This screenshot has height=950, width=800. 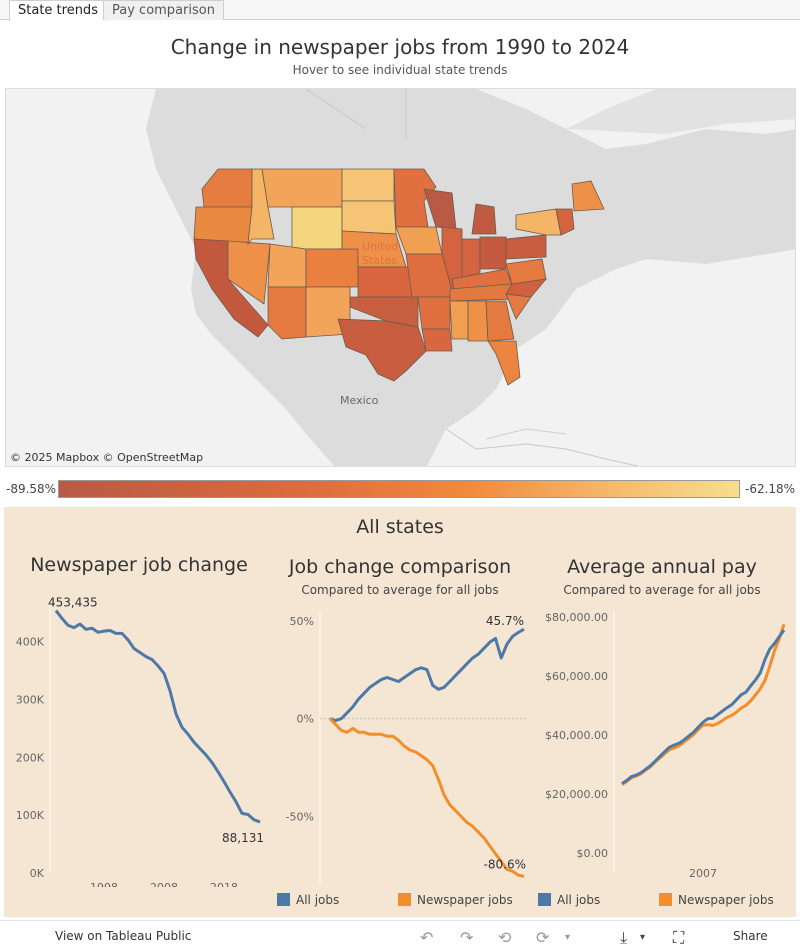 What do you see at coordinates (30, 815) in the screenshot?
I see `y-tick-label: 100K` at bounding box center [30, 815].